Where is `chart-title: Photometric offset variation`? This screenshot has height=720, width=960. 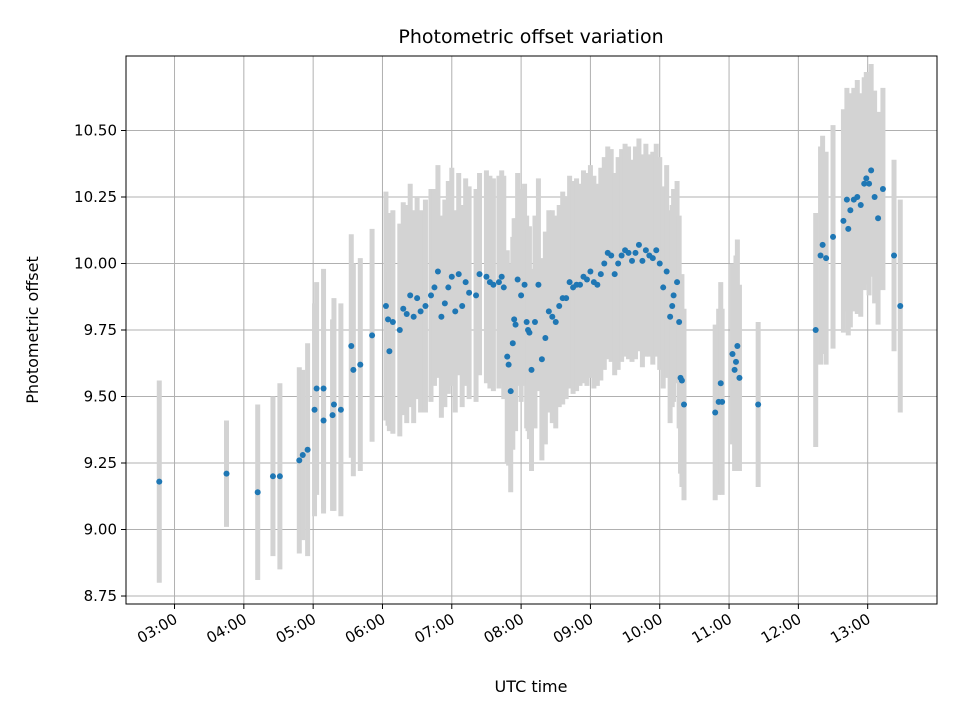
chart-title: Photometric offset variation is located at coordinates (530, 37).